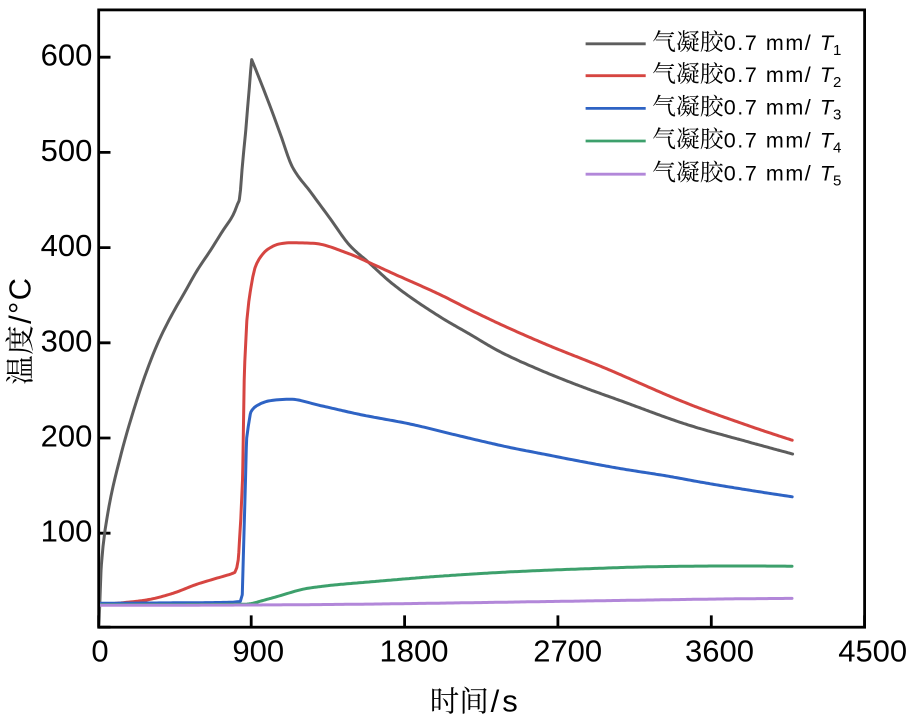 Image resolution: width=913 pixels, height=718 pixels. Describe the element at coordinates (99, 651) in the screenshot. I see `svg-text: 0` at that location.